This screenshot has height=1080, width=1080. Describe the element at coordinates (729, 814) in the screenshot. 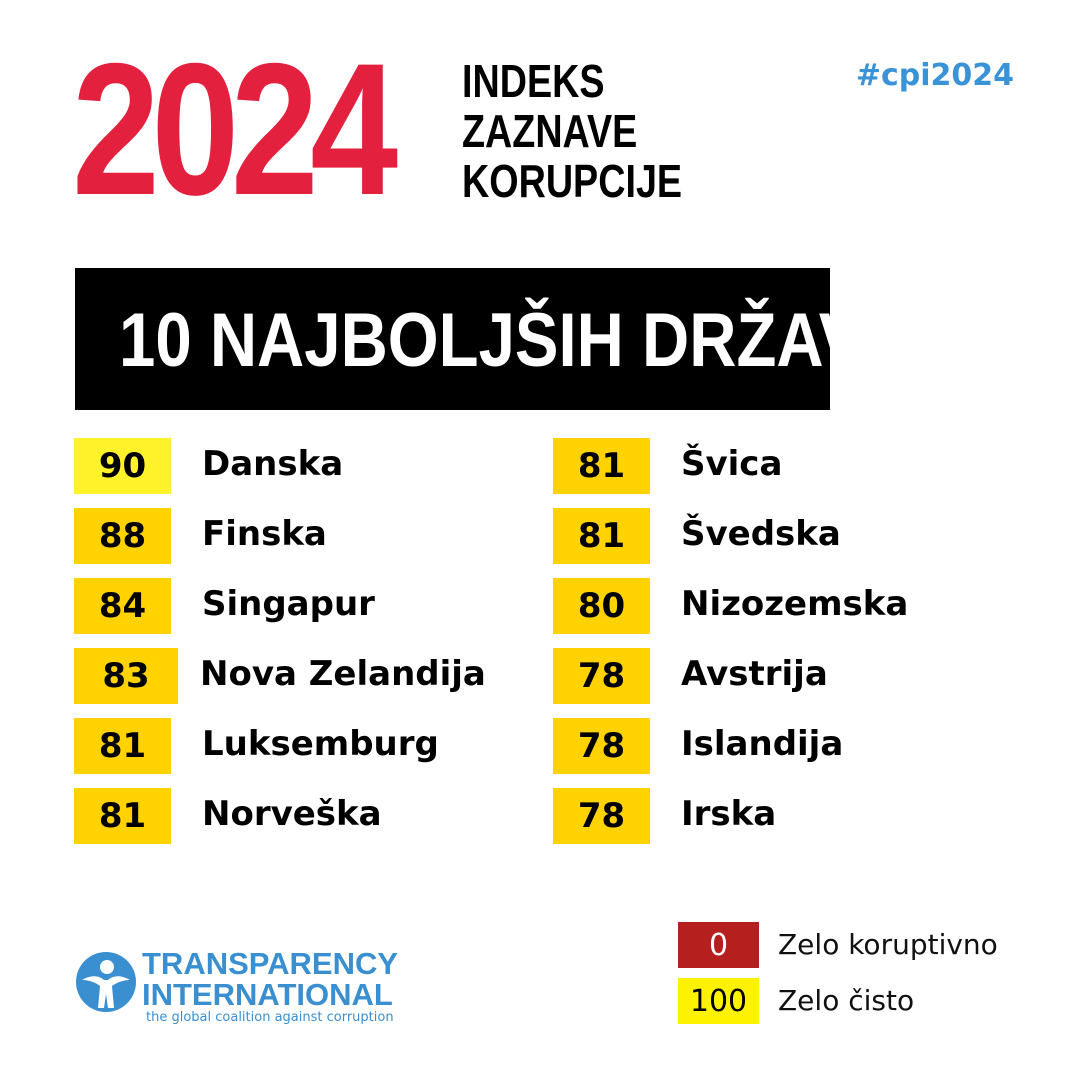

I see `country-name: Irska` at that location.